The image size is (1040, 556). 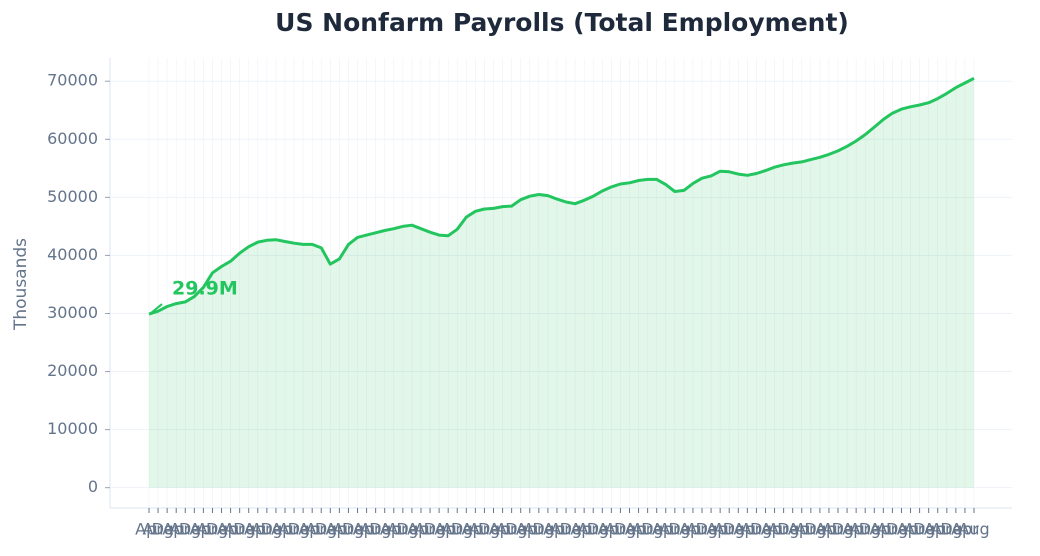 I want to click on y-tick-label: 50000, so click(x=72, y=196).